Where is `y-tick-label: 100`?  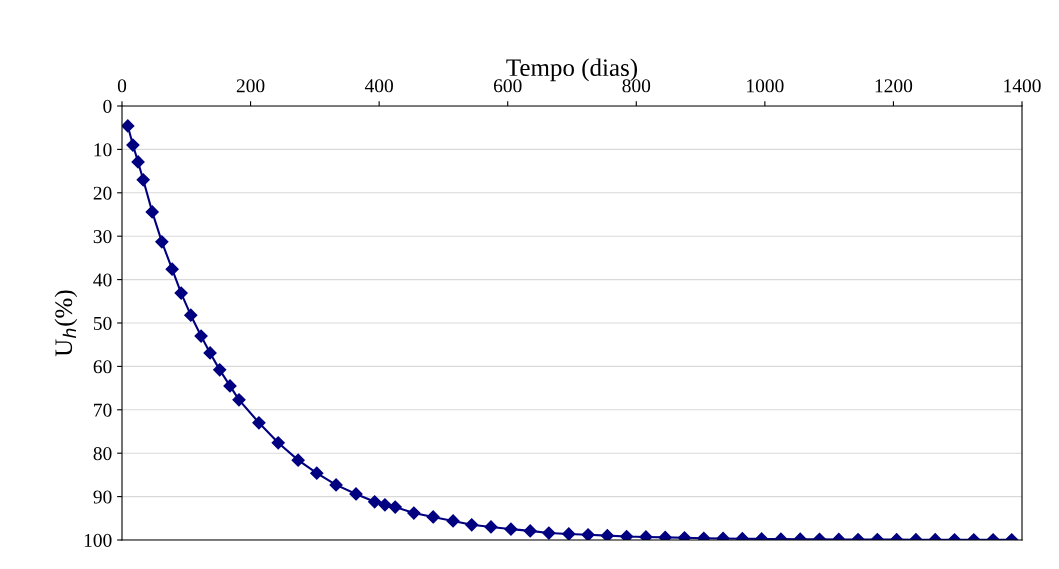 y-tick-label: 100 is located at coordinates (98, 540).